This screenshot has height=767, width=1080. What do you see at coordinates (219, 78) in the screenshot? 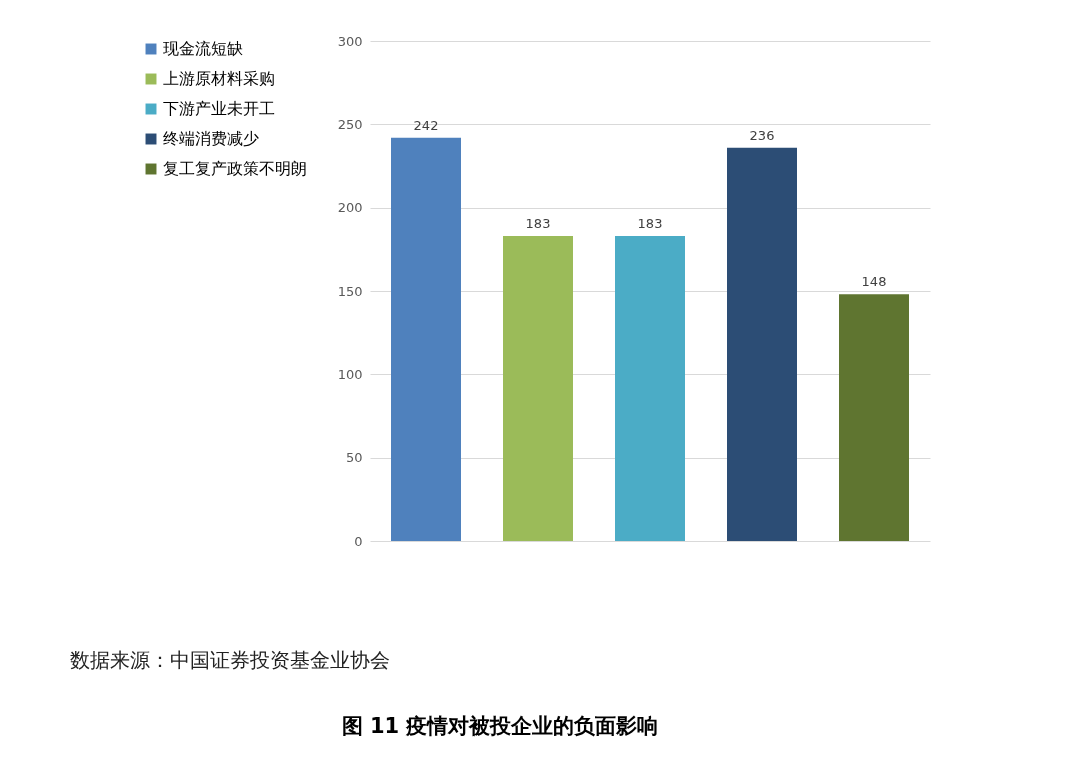
I see `legend-label: 上游原材料采购` at bounding box center [219, 78].